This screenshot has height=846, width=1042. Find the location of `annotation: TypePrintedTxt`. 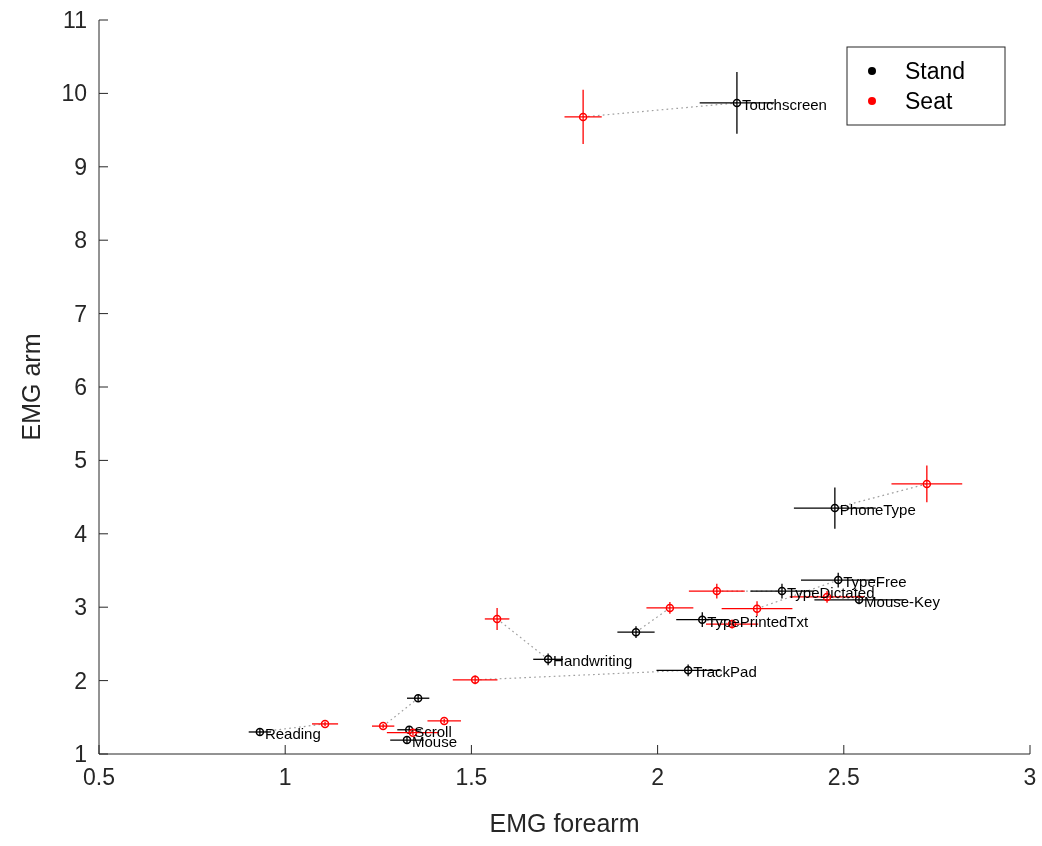

annotation: TypePrintedTxt is located at coordinates (758, 621).